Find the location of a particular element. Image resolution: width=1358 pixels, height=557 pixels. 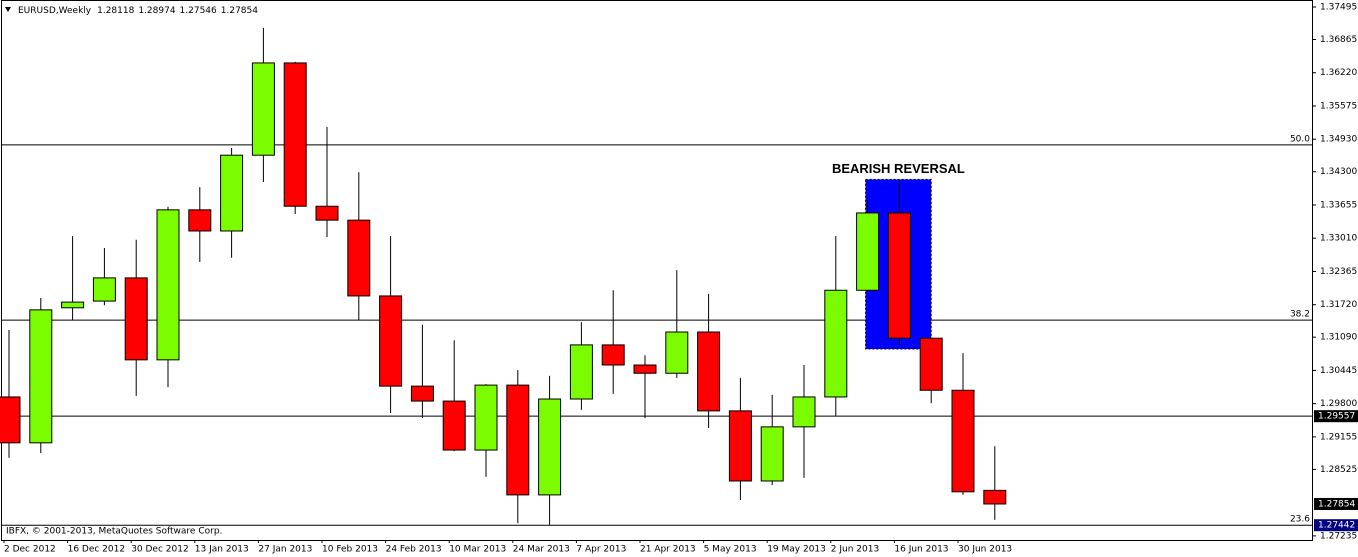

header-close: 1.27854 is located at coordinates (239, 11).